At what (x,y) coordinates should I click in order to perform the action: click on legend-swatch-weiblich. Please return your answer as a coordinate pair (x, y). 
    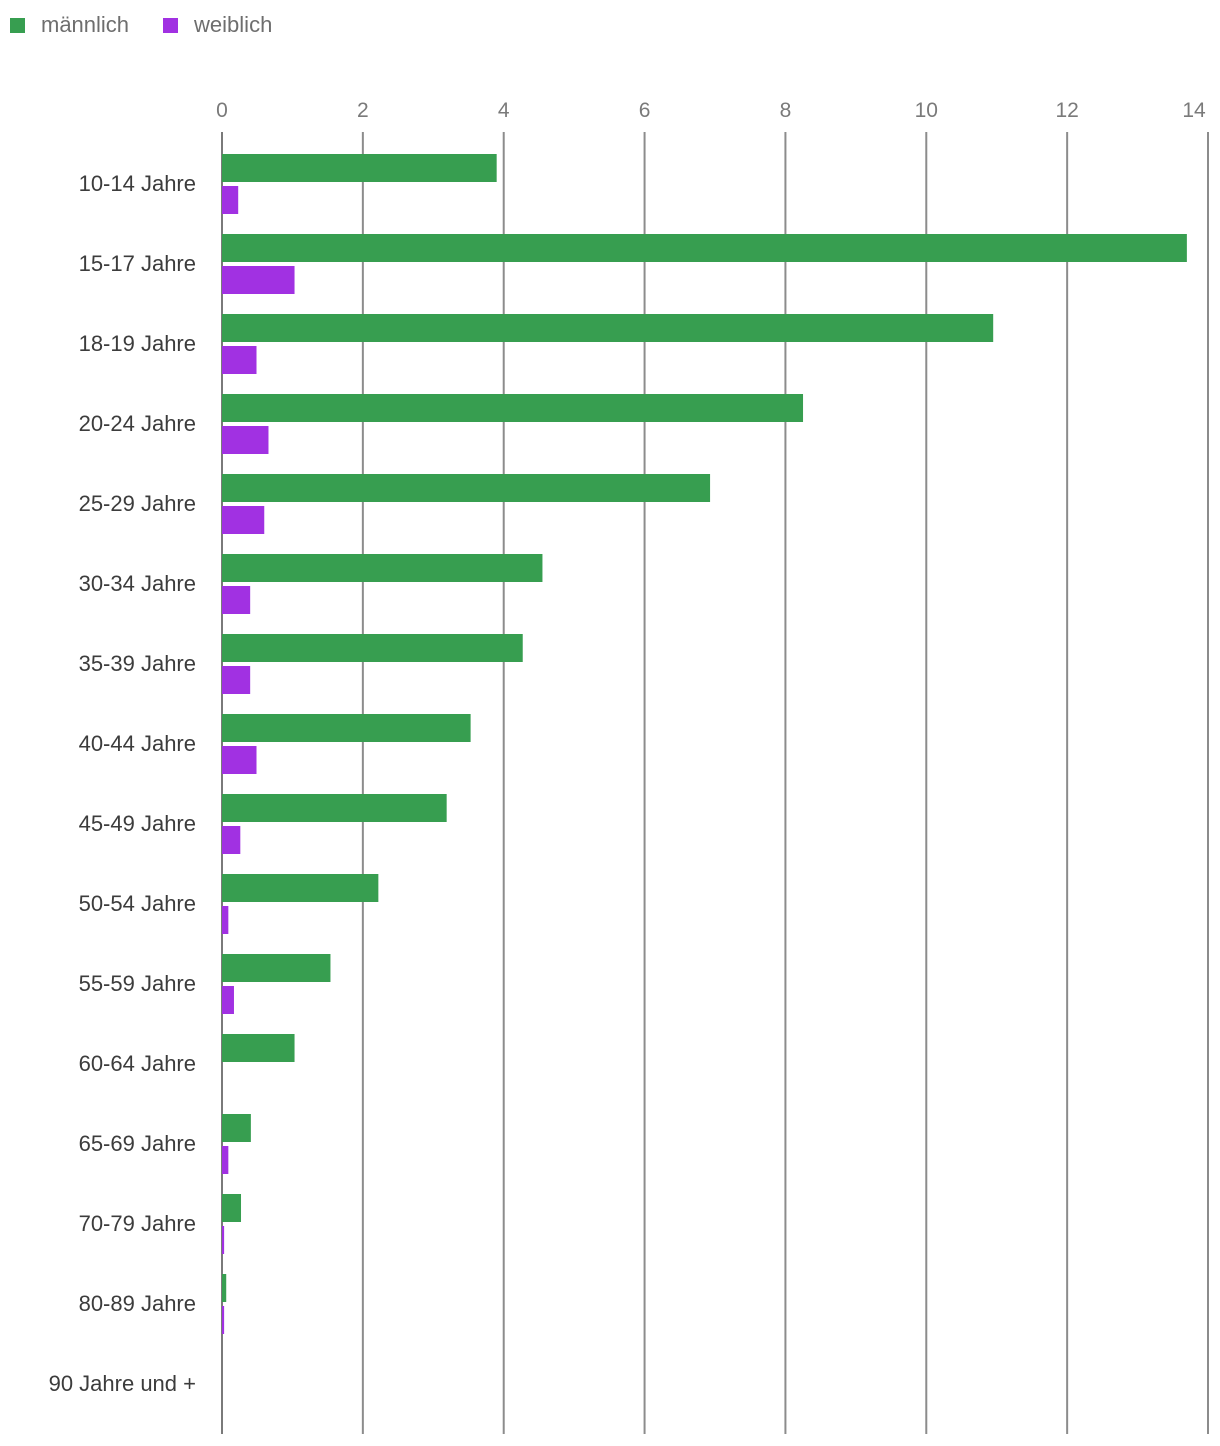
    Looking at the image, I should click on (171, 25).